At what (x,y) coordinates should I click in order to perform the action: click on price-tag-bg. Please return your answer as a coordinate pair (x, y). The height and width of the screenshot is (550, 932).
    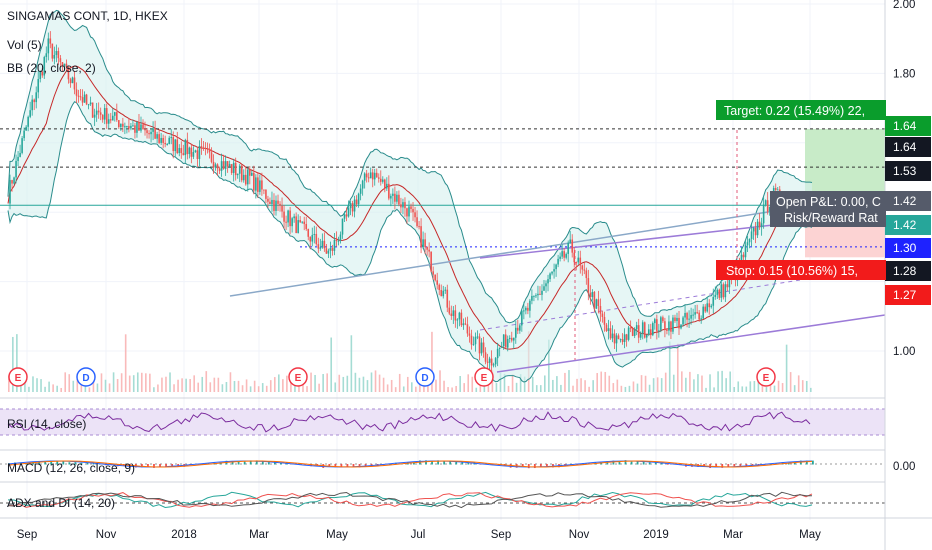
    Looking at the image, I should click on (908, 201).